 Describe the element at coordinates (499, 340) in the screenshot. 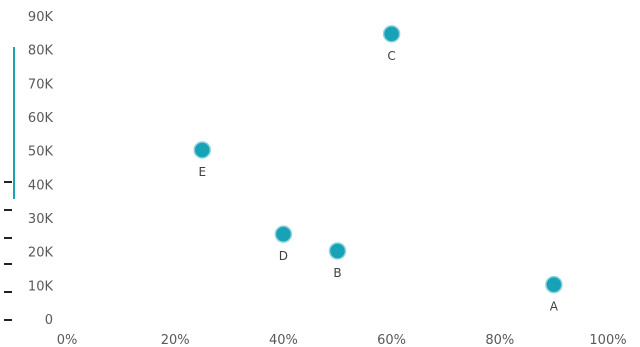

I see `x-tick-label: 80%` at that location.